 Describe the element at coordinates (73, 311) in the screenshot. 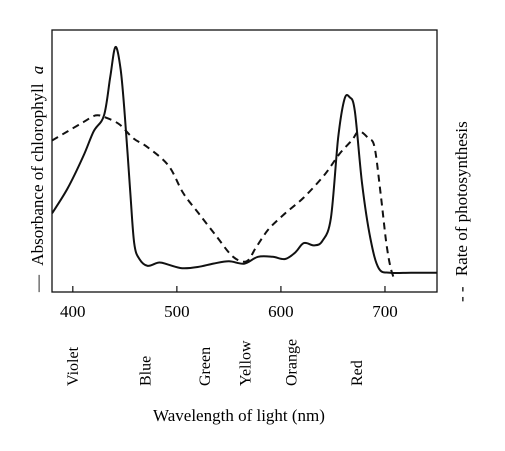

I see `x-tick-label: 400` at that location.